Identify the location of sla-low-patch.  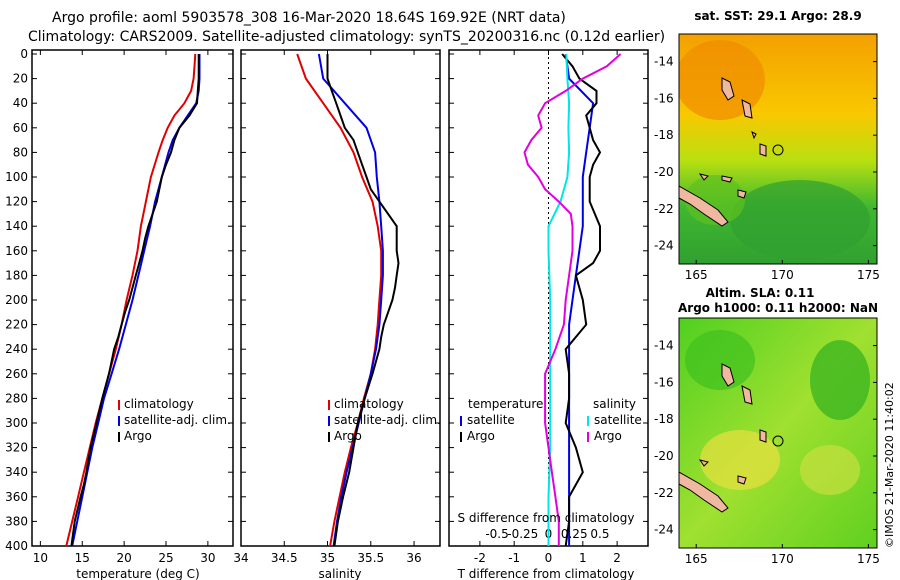
(840, 380).